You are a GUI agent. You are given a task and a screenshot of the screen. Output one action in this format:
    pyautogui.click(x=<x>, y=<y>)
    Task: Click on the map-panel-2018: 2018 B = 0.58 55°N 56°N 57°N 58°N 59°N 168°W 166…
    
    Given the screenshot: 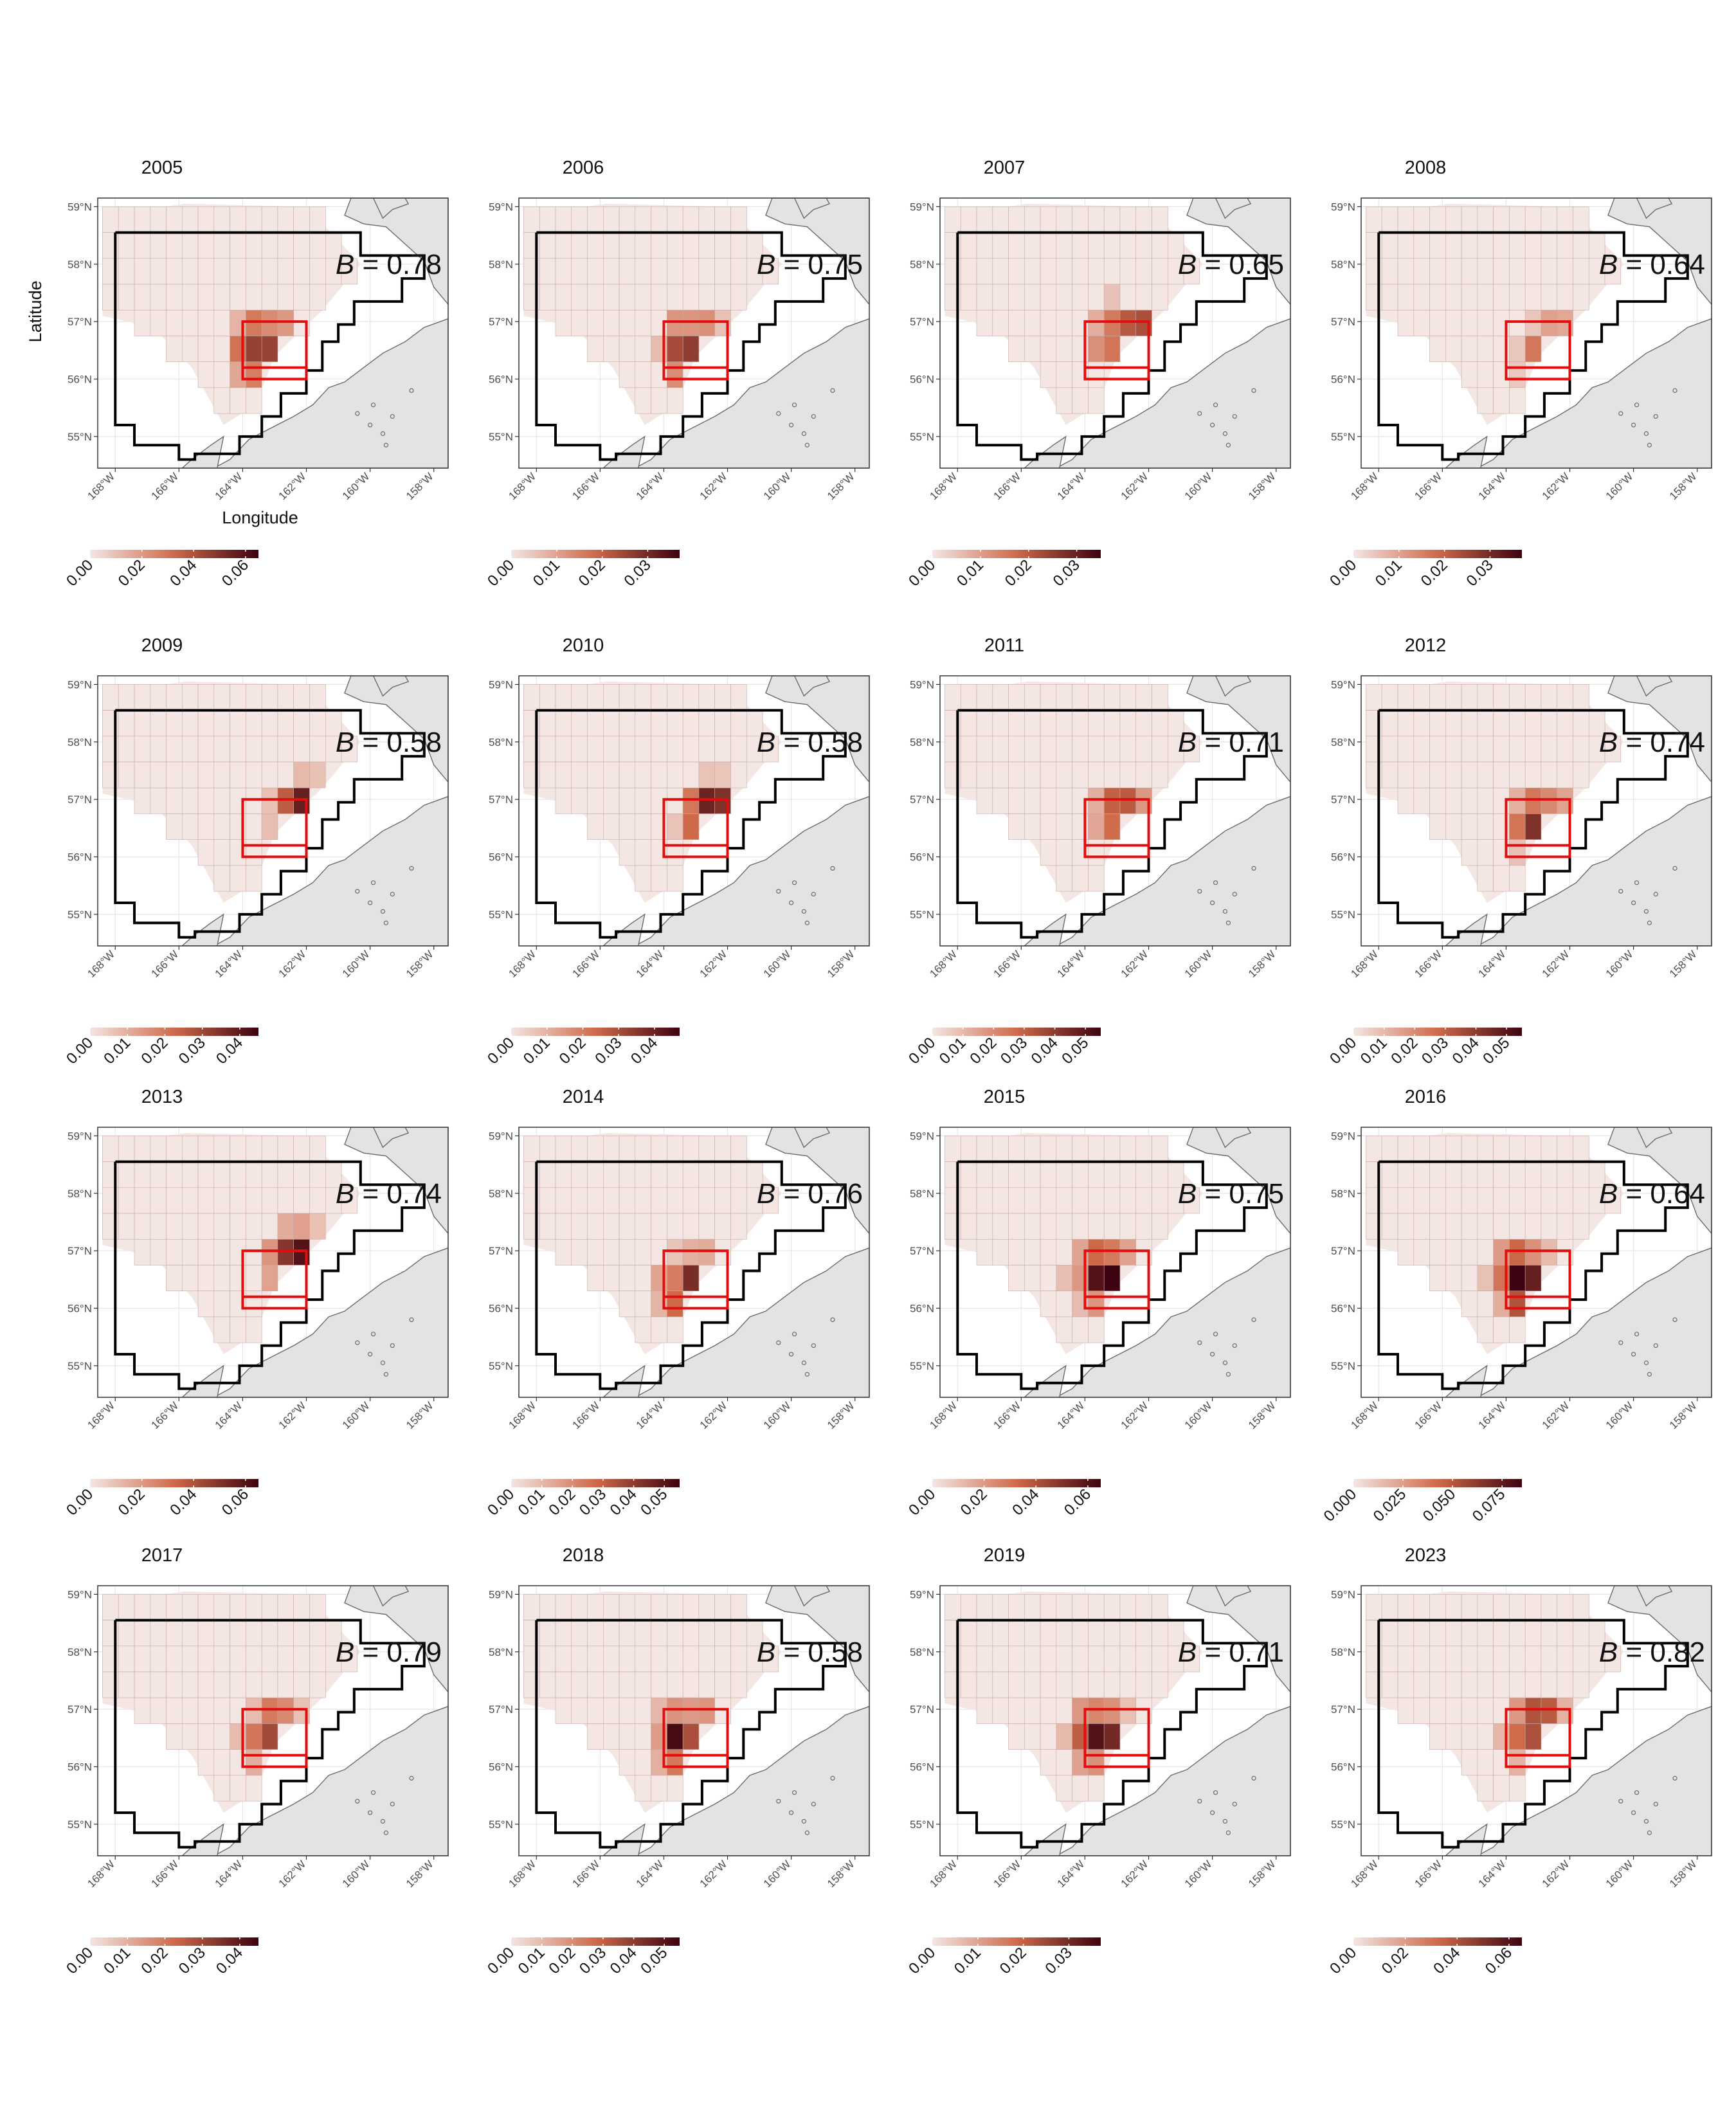 What is the action you would take?
    pyautogui.click(x=645, y=1758)
    